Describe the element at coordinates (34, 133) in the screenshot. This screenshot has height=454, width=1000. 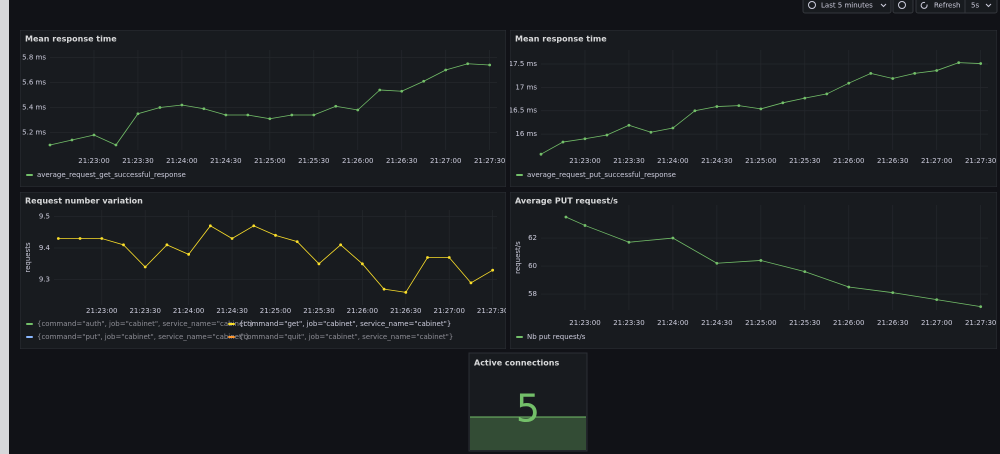
I see `y-tick-label: 5.2 ms` at that location.